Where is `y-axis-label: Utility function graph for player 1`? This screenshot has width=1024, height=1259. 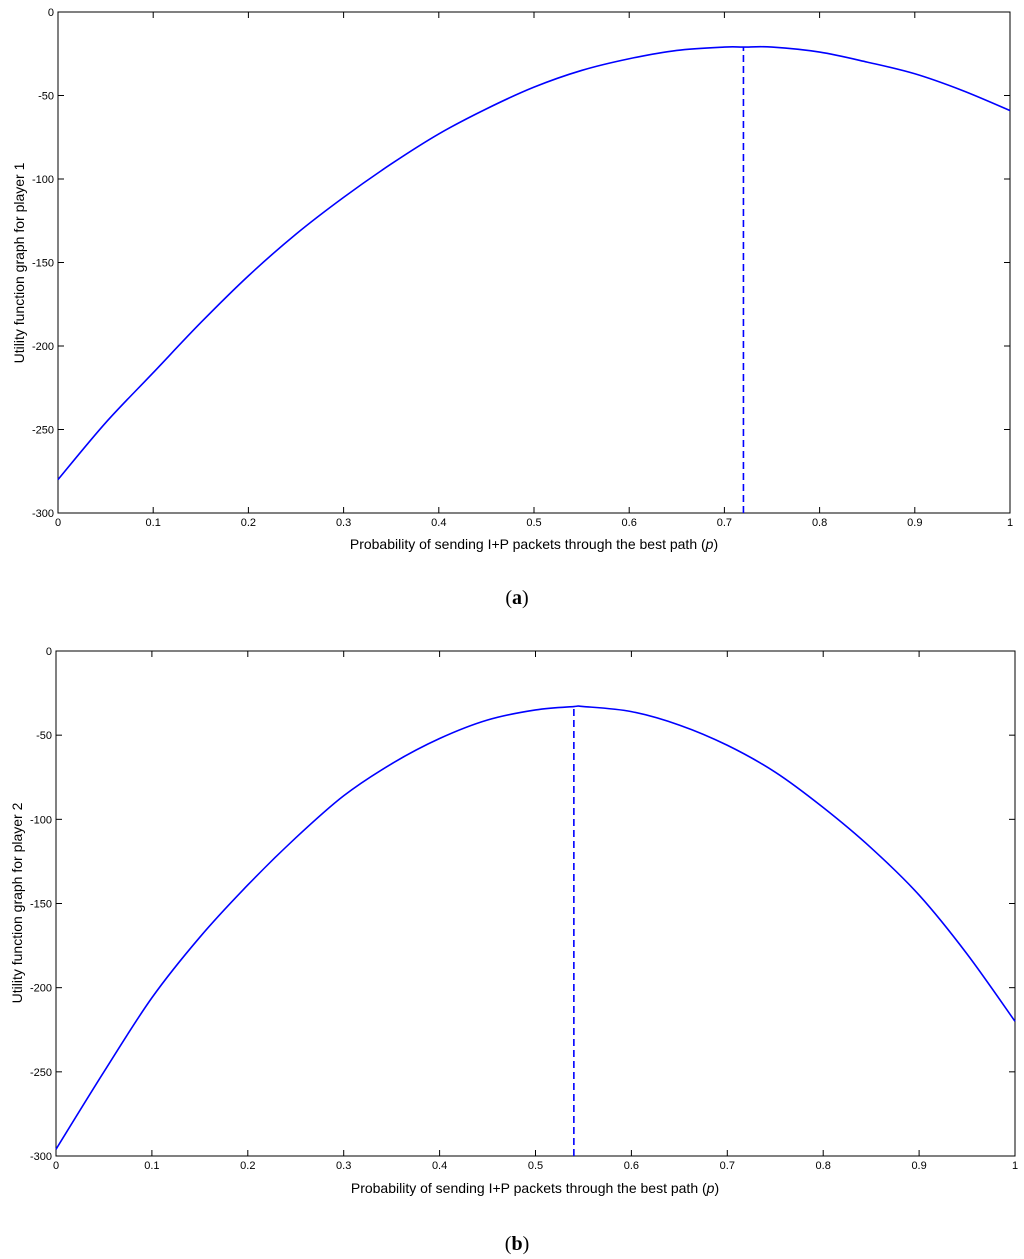 y-axis-label: Utility function graph for player 1 is located at coordinates (19, 262).